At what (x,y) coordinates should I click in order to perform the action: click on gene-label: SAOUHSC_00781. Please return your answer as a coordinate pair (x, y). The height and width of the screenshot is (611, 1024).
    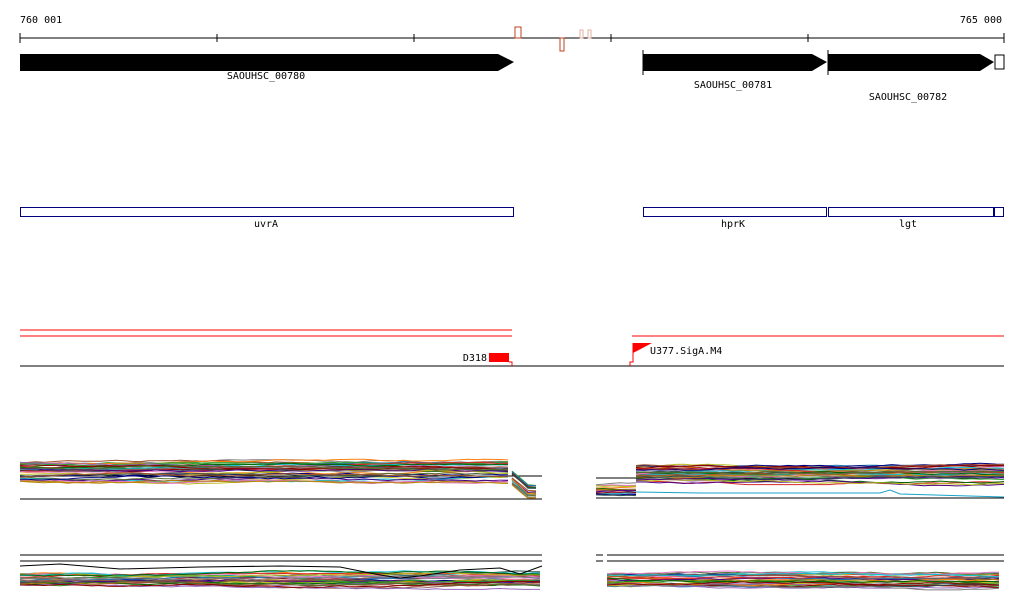
    Looking at the image, I should click on (733, 85).